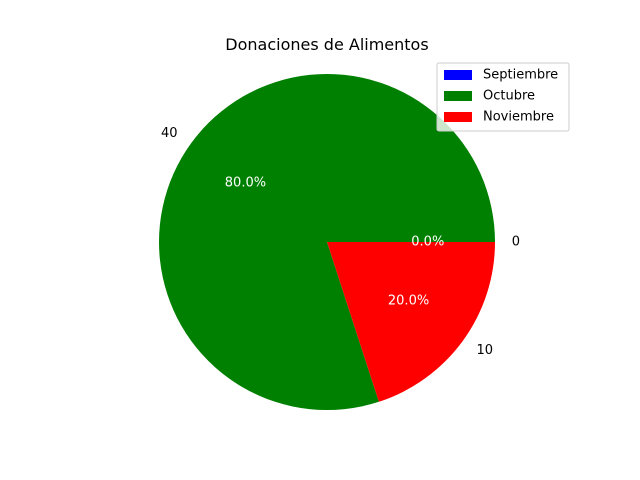  I want to click on legend-swatch-octubre, so click(458, 96).